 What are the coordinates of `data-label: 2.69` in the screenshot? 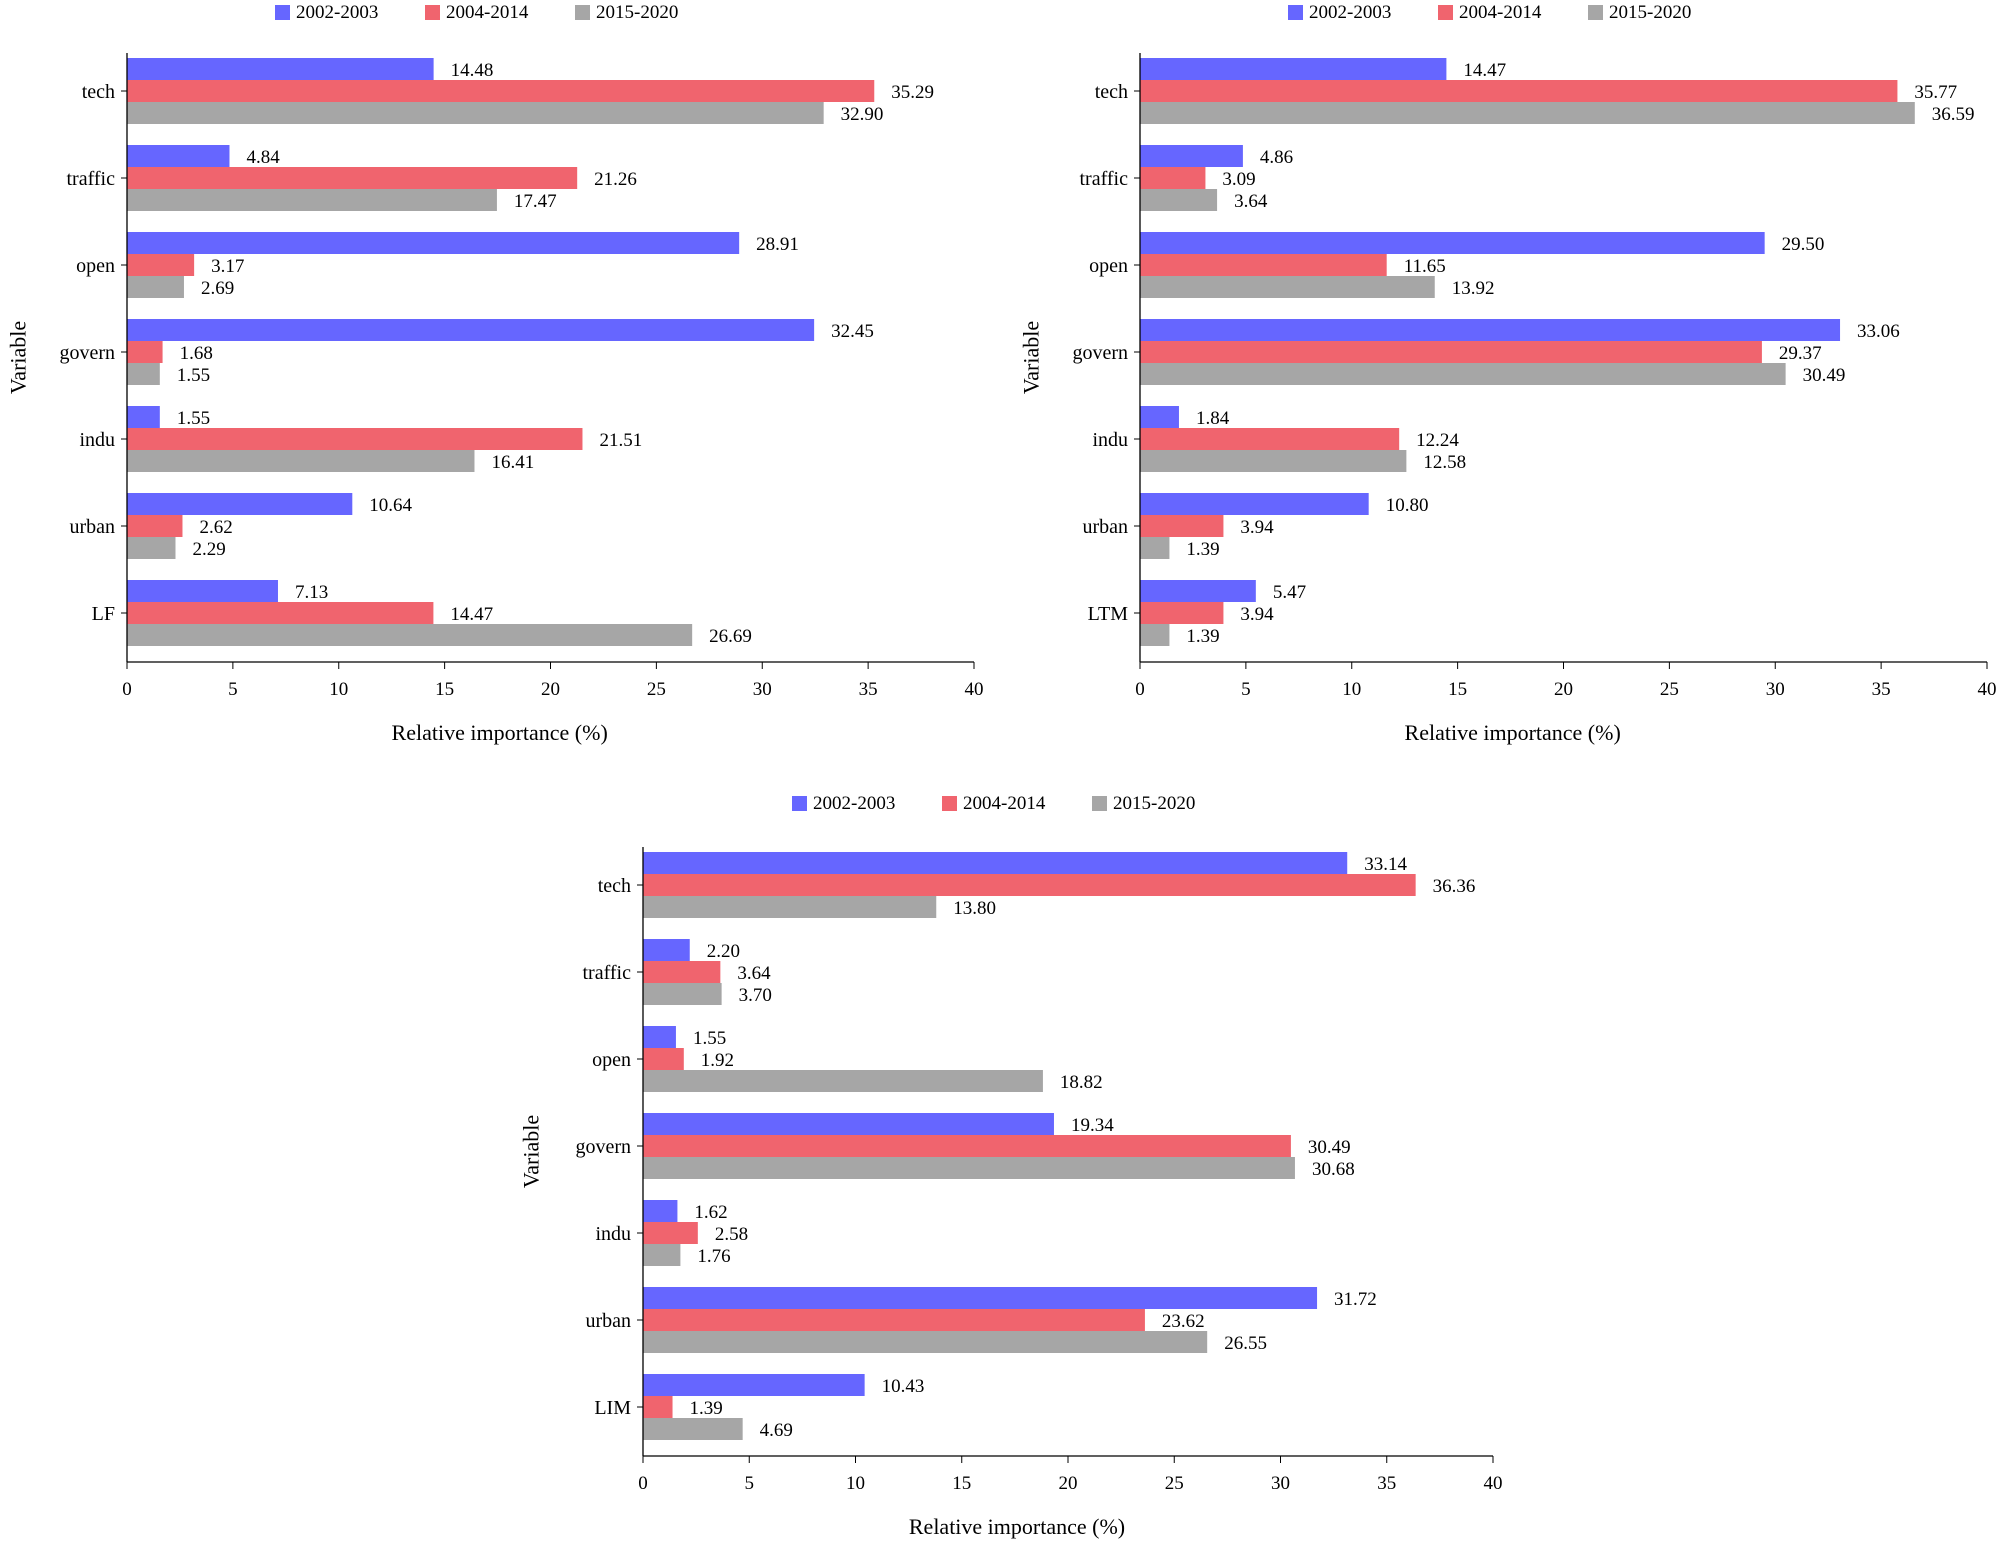 It's located at (217, 288).